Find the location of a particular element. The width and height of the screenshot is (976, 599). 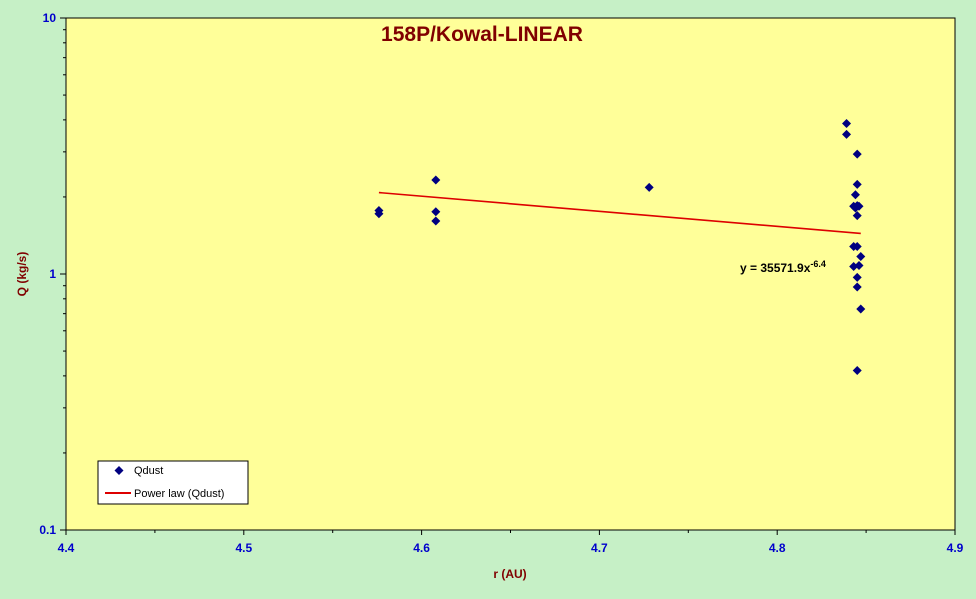

x-axis: 4.4 4.5 4.6 4.7 4.8 4.9 is located at coordinates (511, 542).